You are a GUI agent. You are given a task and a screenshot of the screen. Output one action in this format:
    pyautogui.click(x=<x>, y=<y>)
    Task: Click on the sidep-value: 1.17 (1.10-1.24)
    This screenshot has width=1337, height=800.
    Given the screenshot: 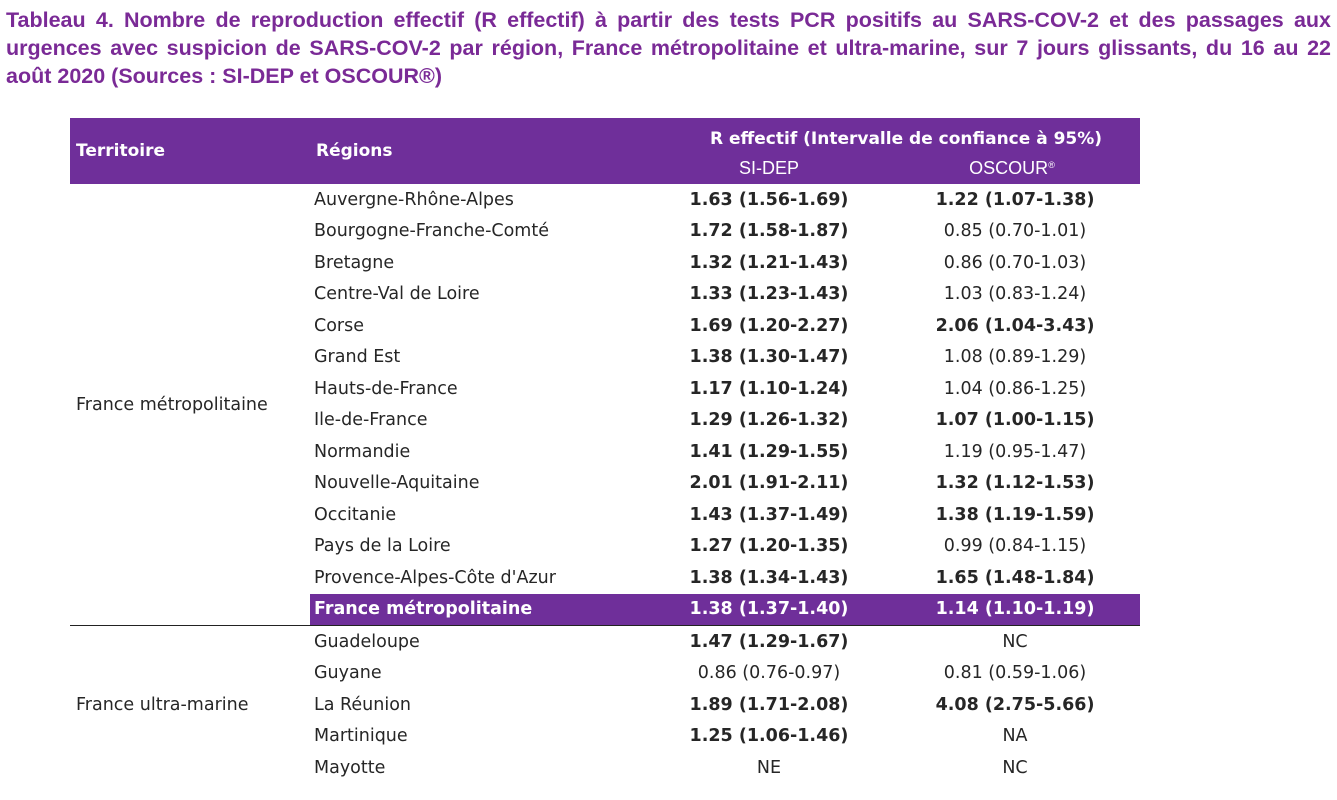 What is the action you would take?
    pyautogui.click(x=769, y=388)
    